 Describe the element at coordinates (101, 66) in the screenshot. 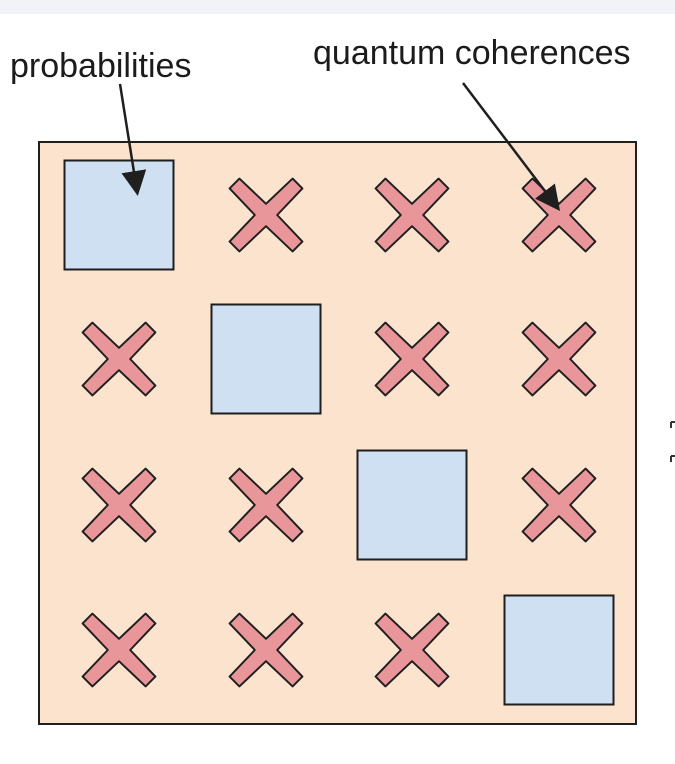

I see `probabilities-label: probabilities` at that location.